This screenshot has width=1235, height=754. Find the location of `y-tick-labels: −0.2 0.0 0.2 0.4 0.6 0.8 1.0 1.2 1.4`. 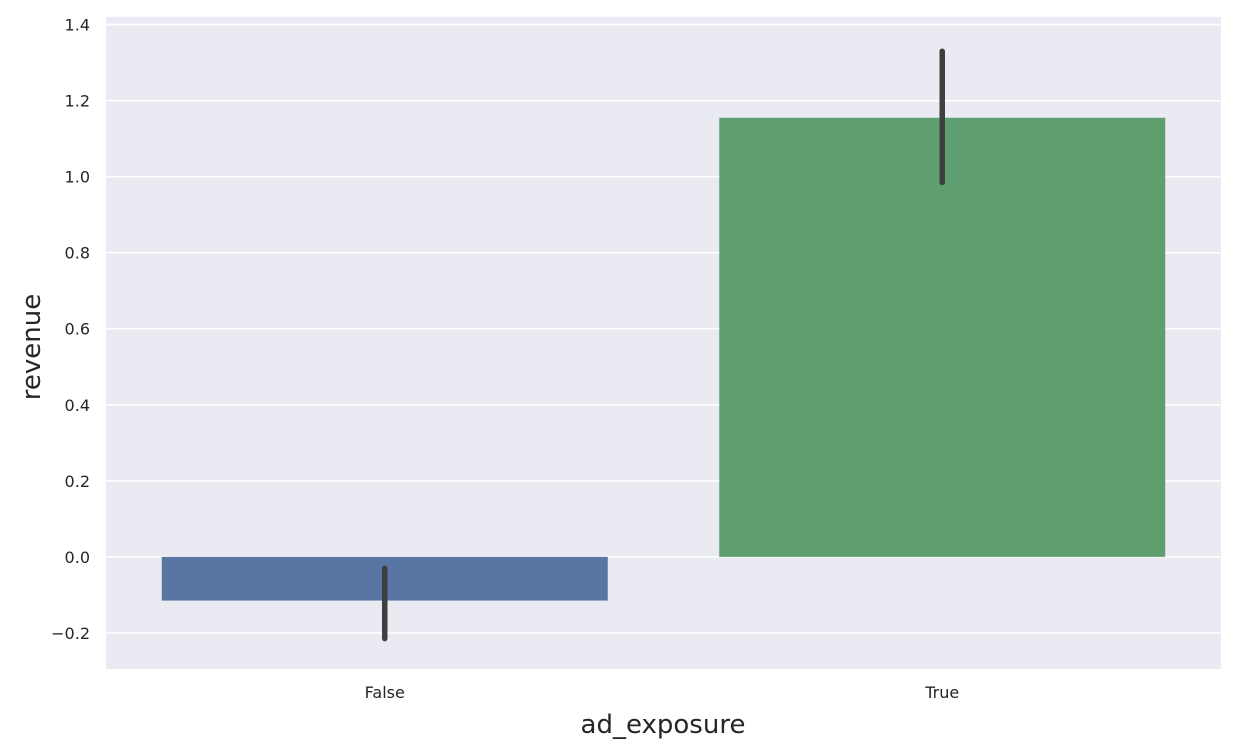

y-tick-labels: −0.2 0.0 0.2 0.4 0.6 0.8 1.0 1.2 1.4 is located at coordinates (70, 329).